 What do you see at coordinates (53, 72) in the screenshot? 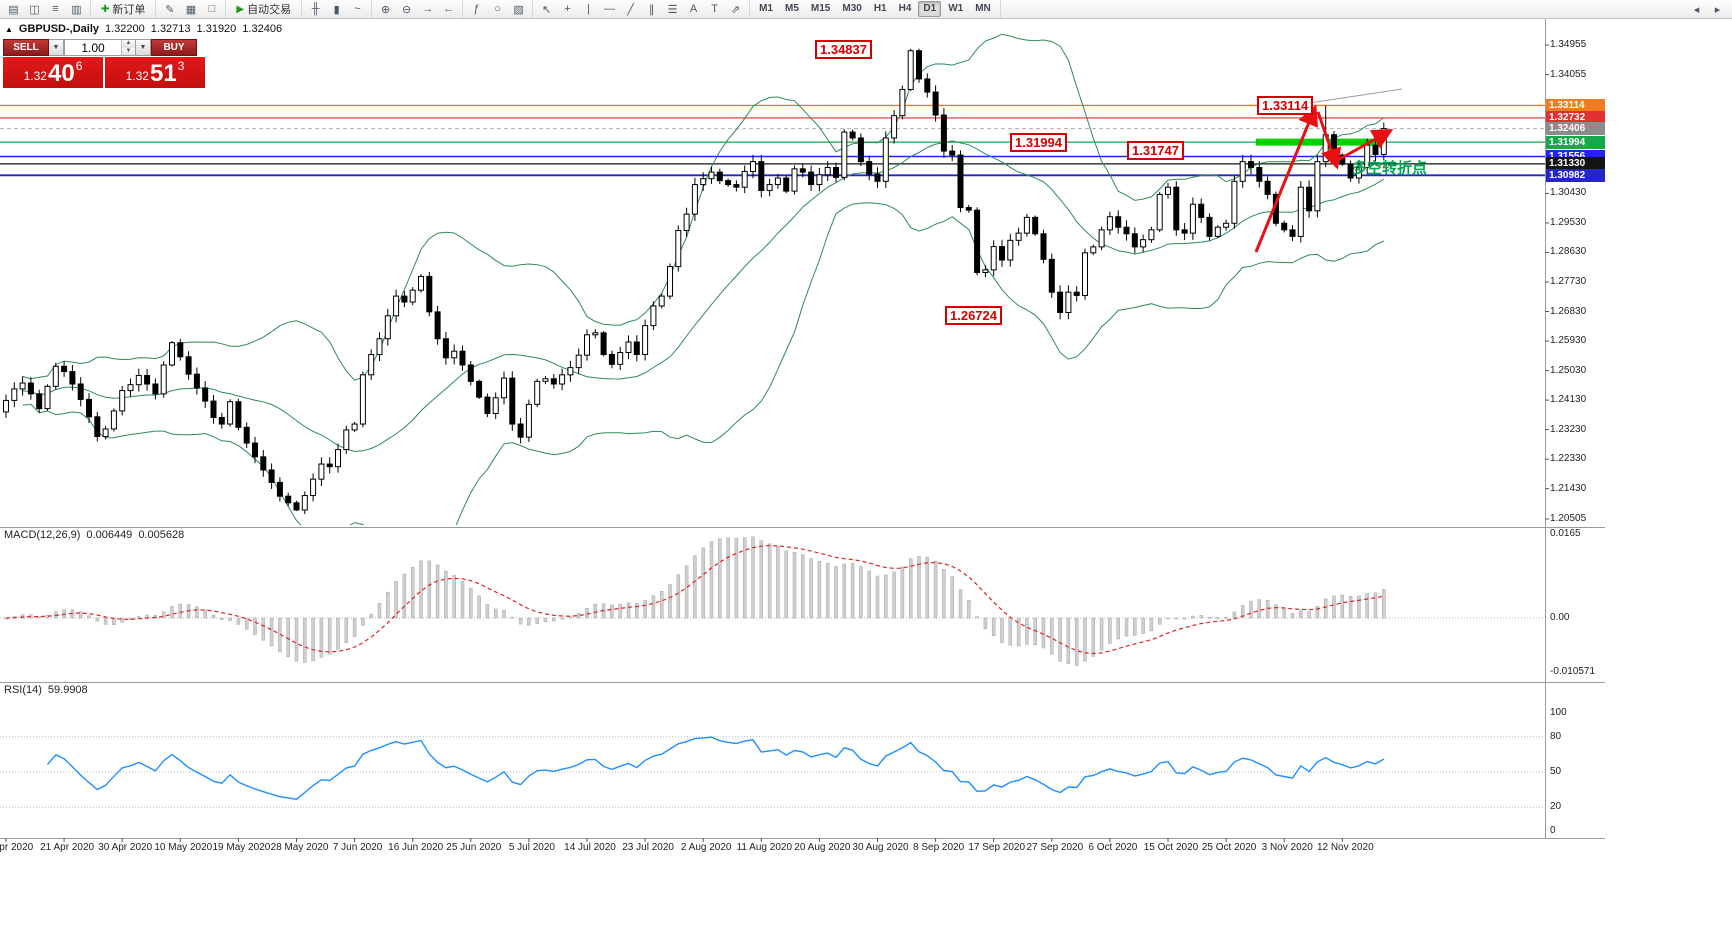
I see `bid-price: 1.32 40 6` at bounding box center [53, 72].